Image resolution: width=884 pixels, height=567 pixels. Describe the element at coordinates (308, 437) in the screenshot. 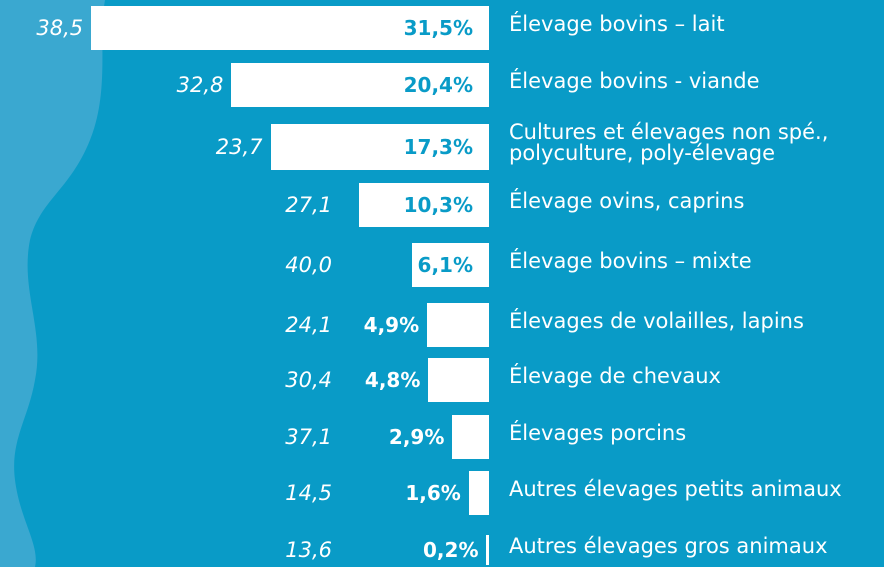

I see `other-value-label: 37,1` at that location.